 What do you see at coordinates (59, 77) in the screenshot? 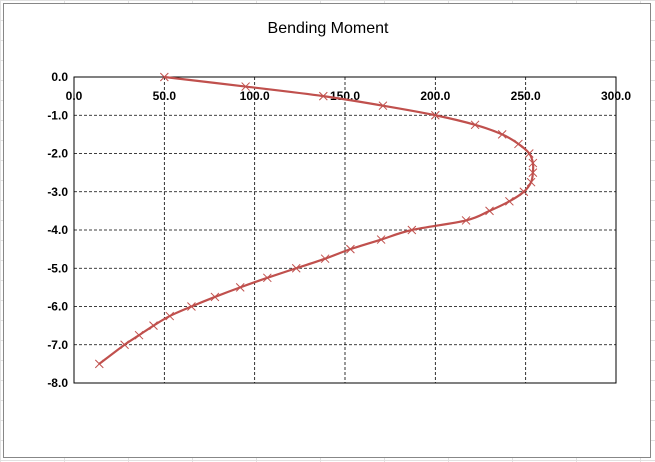
I see `y-tick-label: 0.0` at bounding box center [59, 77].